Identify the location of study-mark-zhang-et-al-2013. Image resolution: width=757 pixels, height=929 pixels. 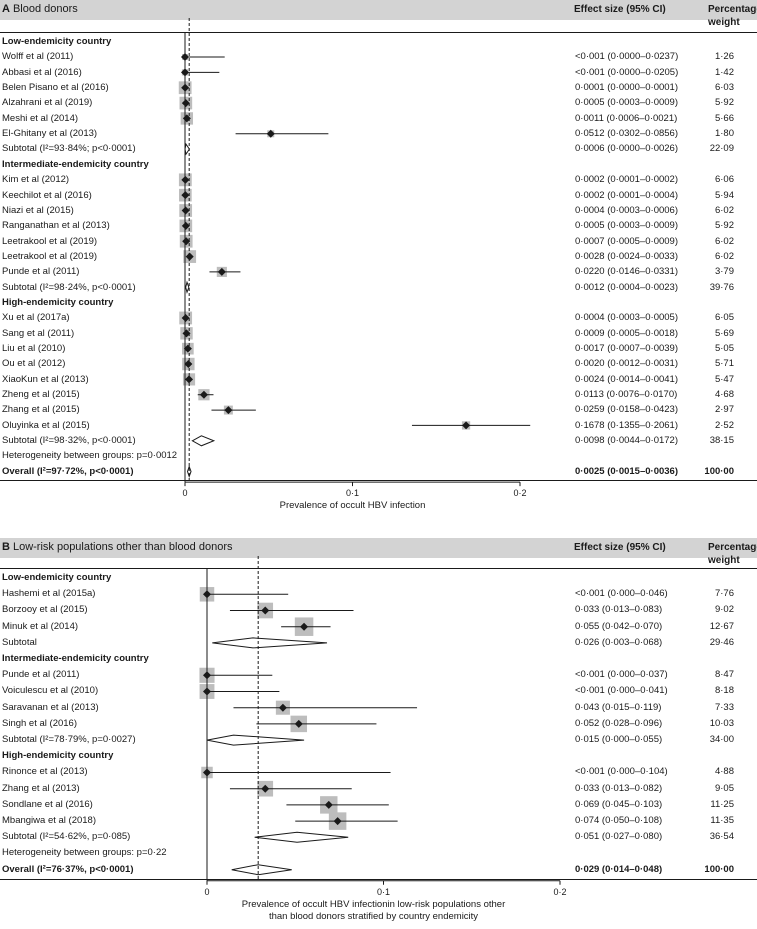
(290, 788).